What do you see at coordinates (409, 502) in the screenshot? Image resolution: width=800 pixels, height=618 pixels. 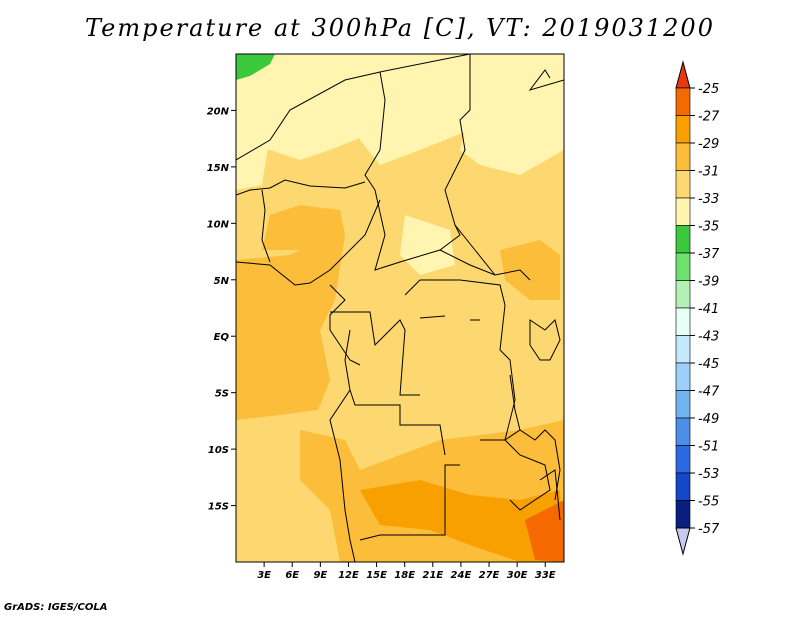 I see `border-angola-south` at bounding box center [409, 502].